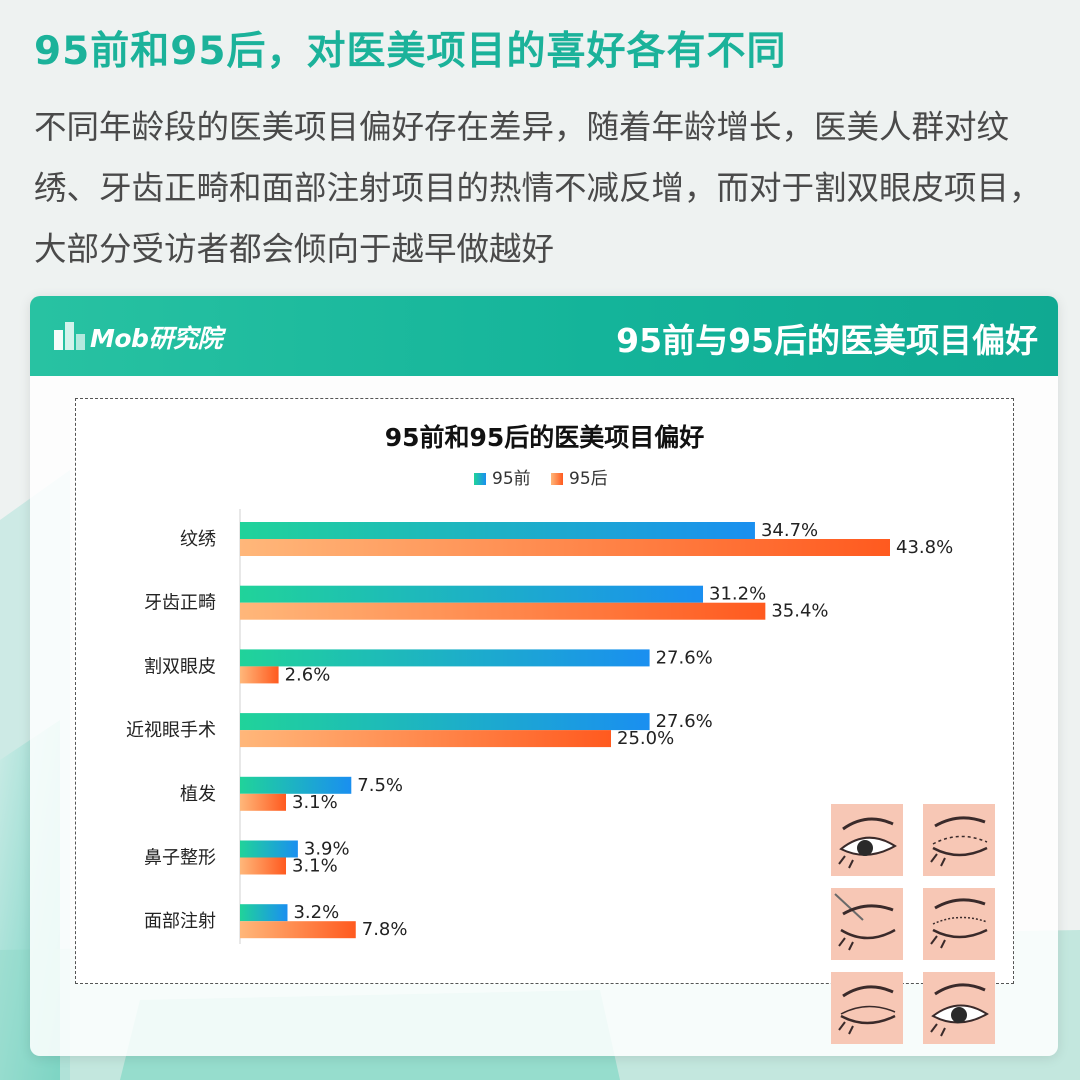 This screenshot has width=1080, height=1080. I want to click on eyelid-surgery-steps-icon, so click(913, 924).